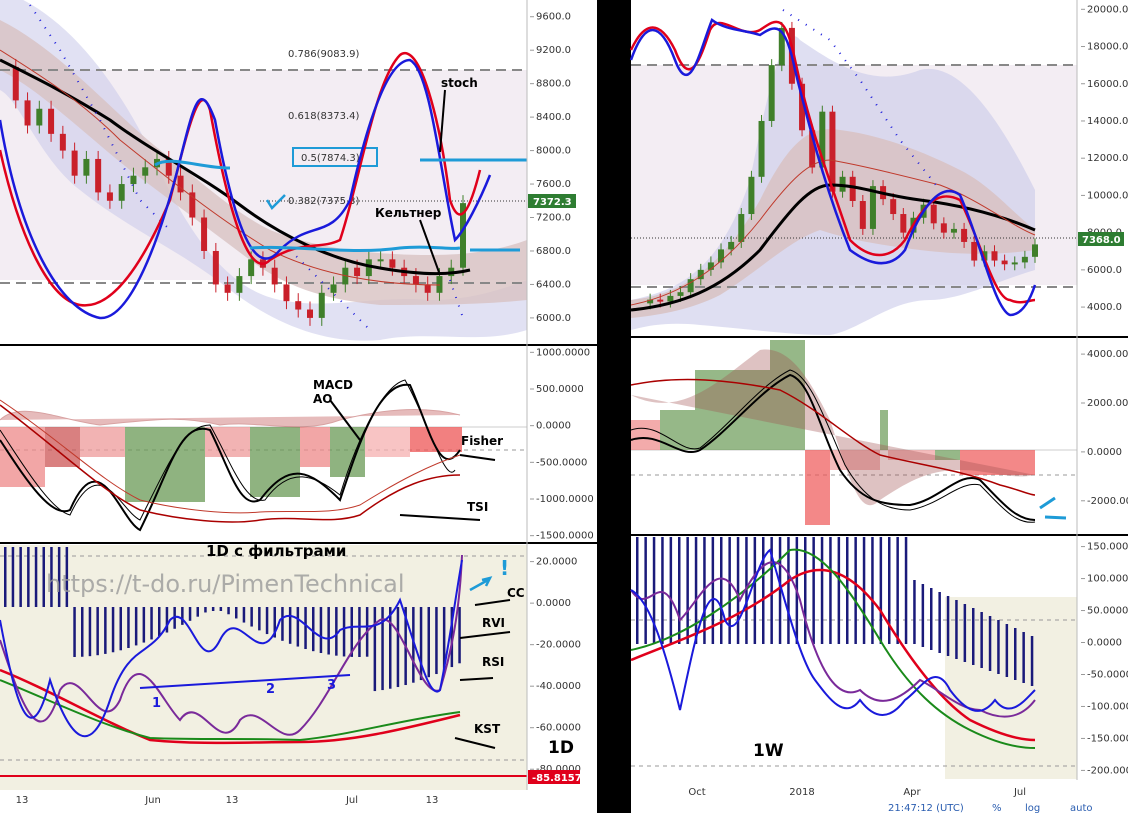 The image size is (1128, 817). I want to click on right-sma-line, so click(833, 232).